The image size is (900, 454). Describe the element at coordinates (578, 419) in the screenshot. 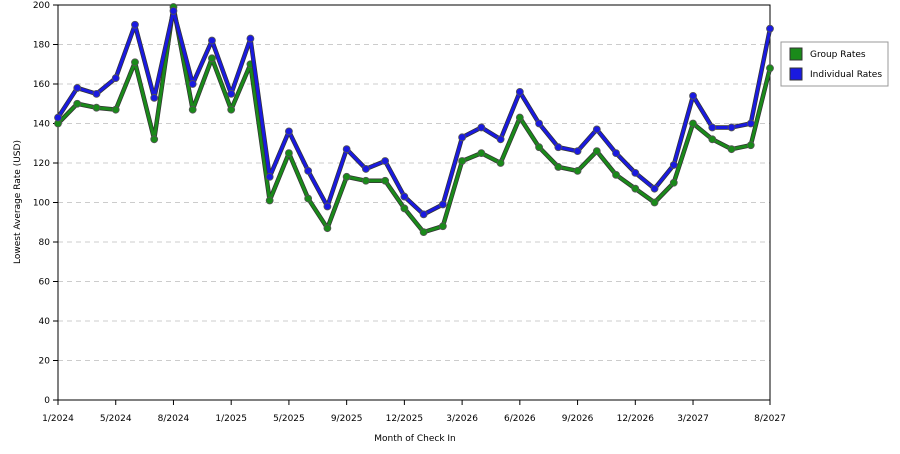

I see `x-tick-label: 9/2026` at that location.